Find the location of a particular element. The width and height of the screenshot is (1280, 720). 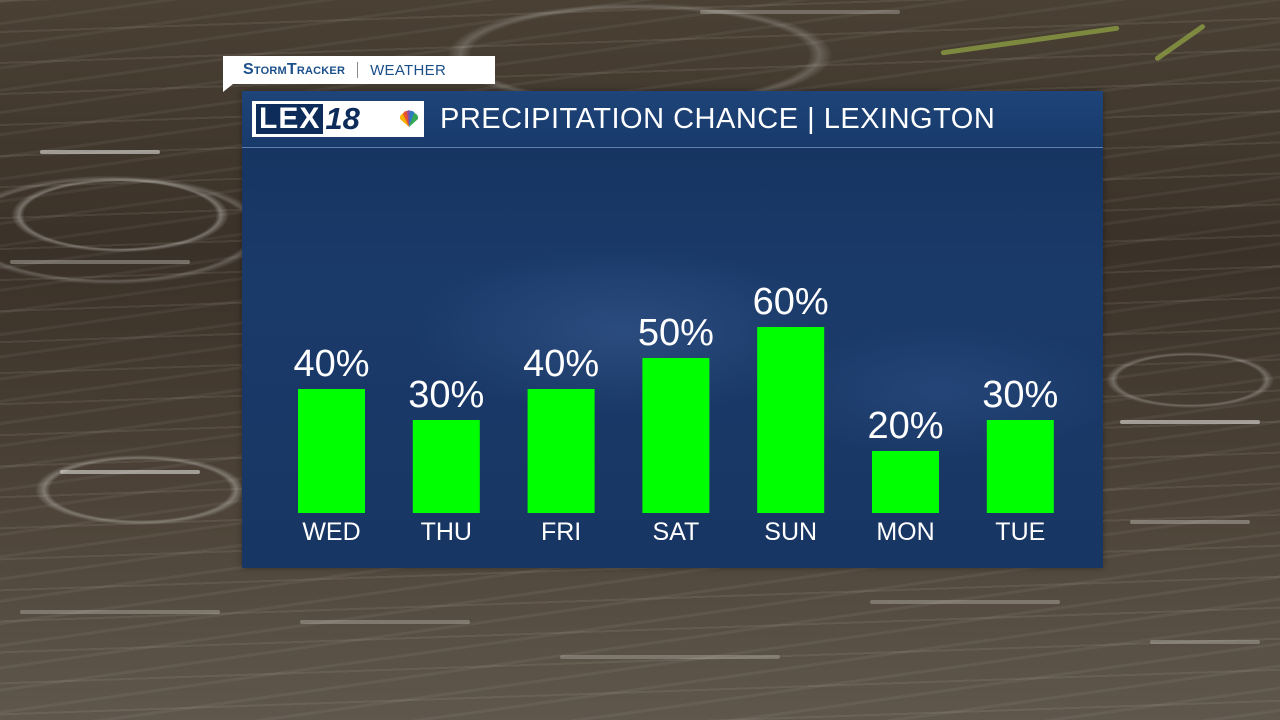

value-label-mon: 20% is located at coordinates (905, 426).